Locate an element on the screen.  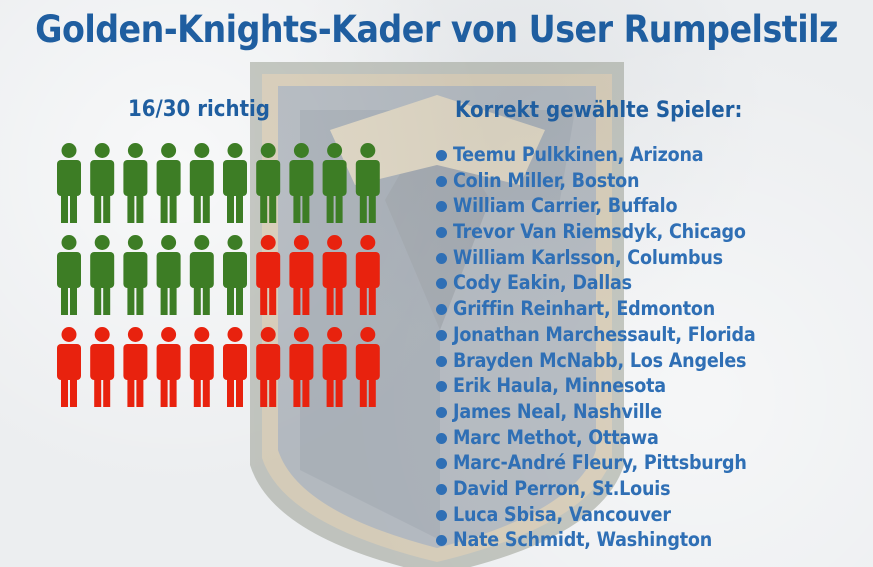
player-name: Erik Haula, Minnesota is located at coordinates (559, 386).